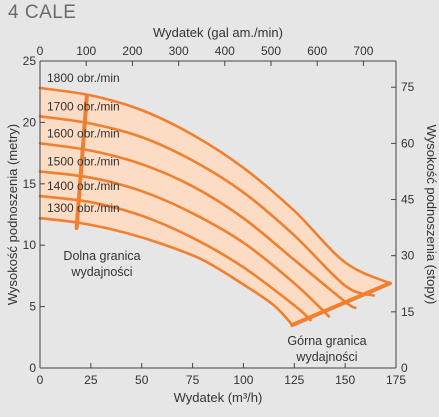  I want to click on curve-label: 1500 obr./min, so click(83, 162).